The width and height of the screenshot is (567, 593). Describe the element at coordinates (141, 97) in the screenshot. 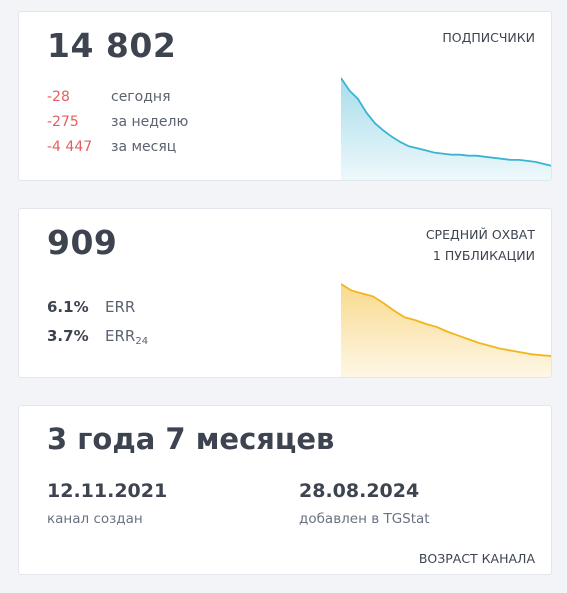

I see `stat-today-label: сегодня` at that location.